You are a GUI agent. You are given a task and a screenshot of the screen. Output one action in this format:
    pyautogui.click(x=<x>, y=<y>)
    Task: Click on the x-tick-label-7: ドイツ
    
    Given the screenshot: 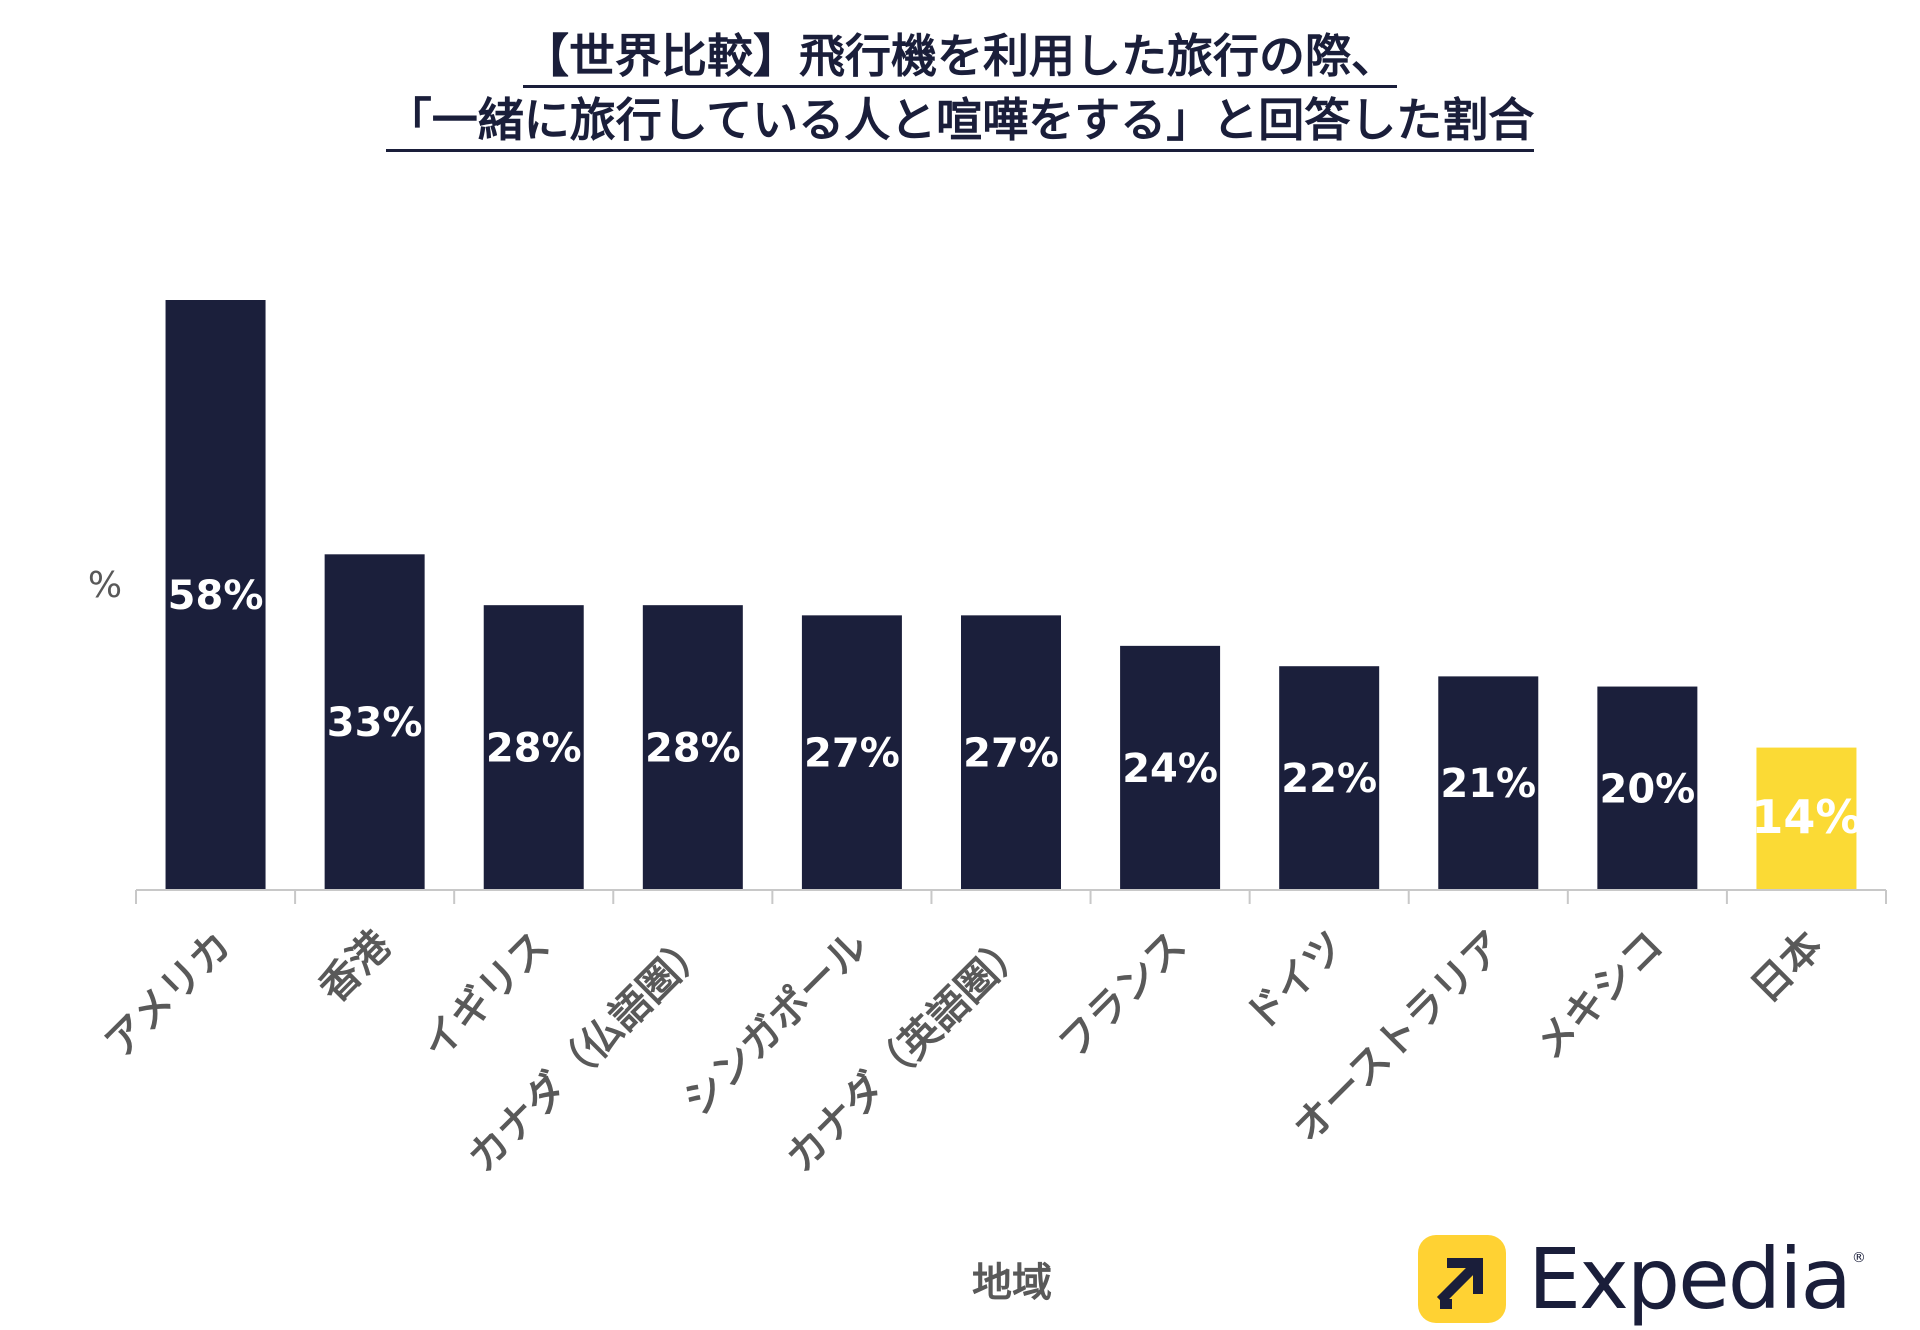 What is the action you would take?
    pyautogui.click(x=1295, y=981)
    